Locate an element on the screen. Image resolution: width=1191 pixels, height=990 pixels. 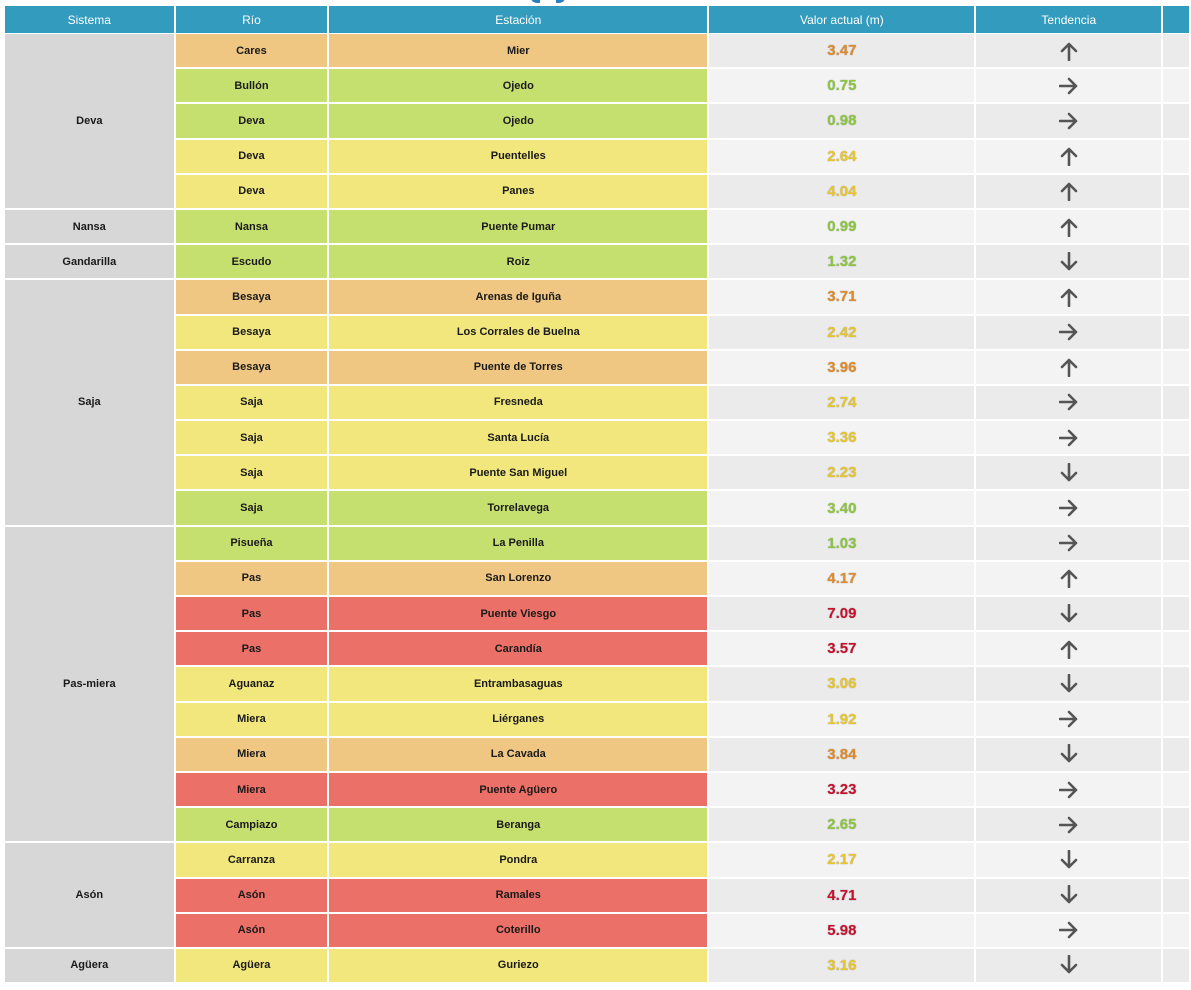
rio-cell: Pisueña is located at coordinates (251, 544).